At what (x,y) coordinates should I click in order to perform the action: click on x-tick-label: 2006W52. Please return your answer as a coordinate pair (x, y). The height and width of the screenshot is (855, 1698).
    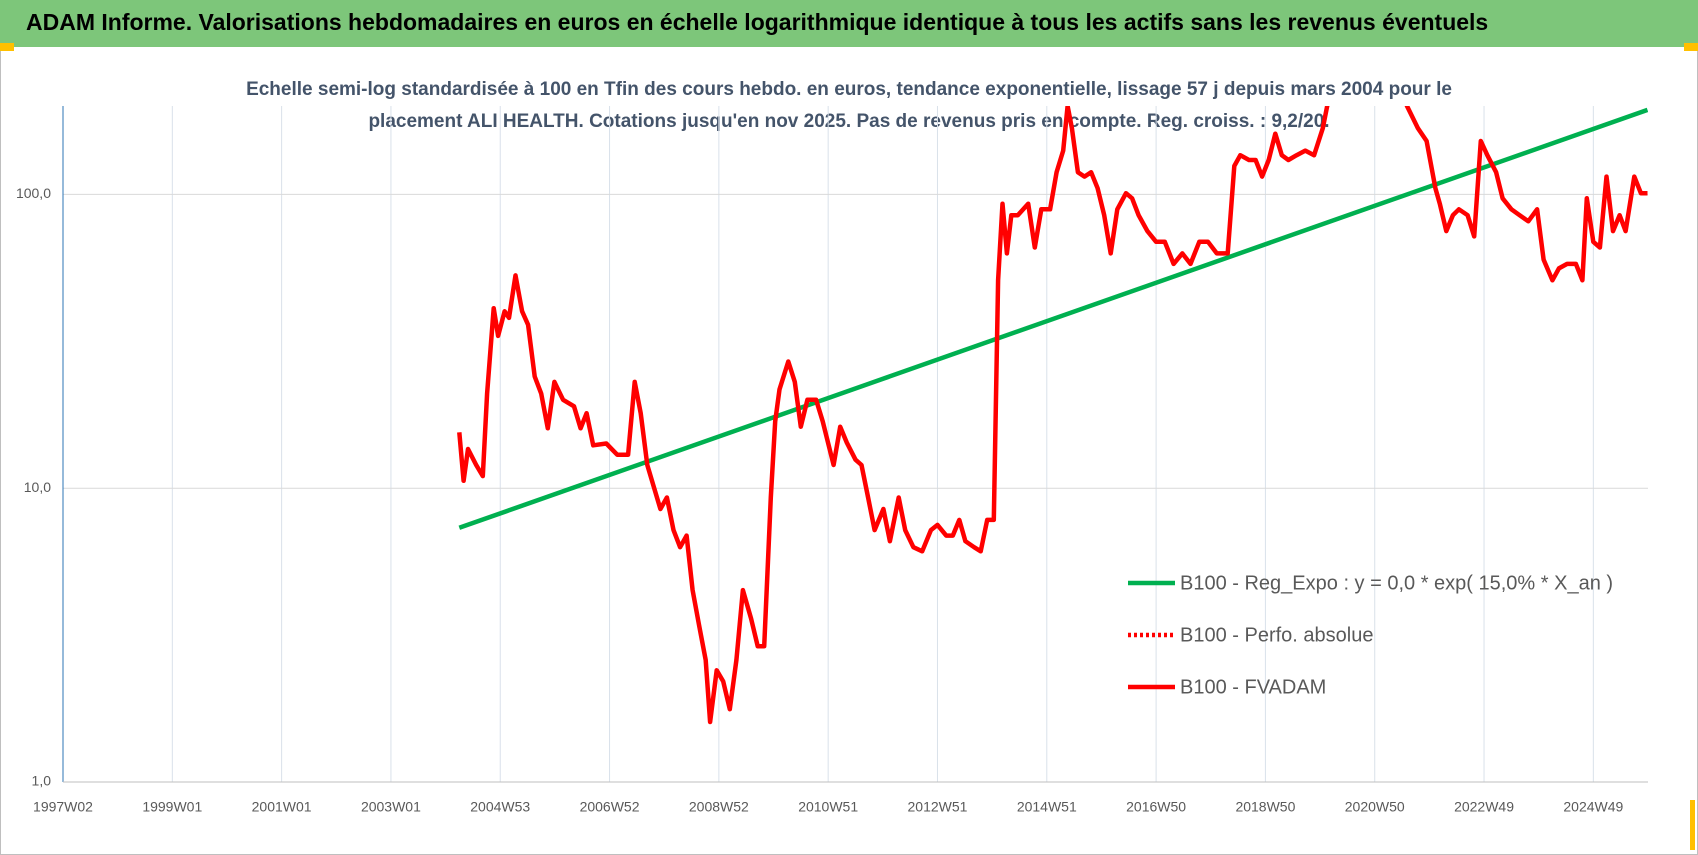
    Looking at the image, I should click on (610, 807).